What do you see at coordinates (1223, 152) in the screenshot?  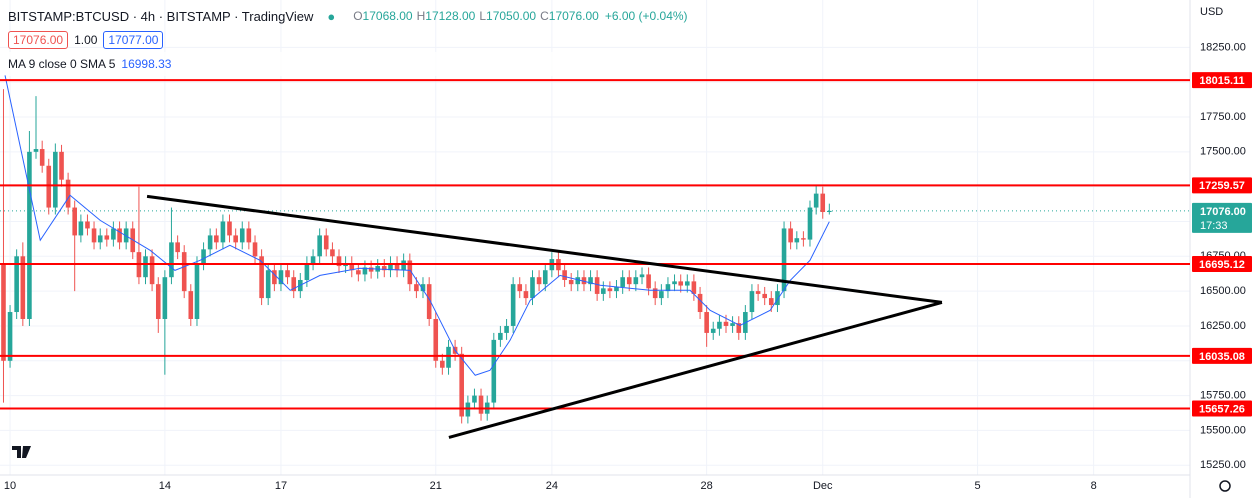 I see `y-tick-label: 17500.00` at bounding box center [1223, 152].